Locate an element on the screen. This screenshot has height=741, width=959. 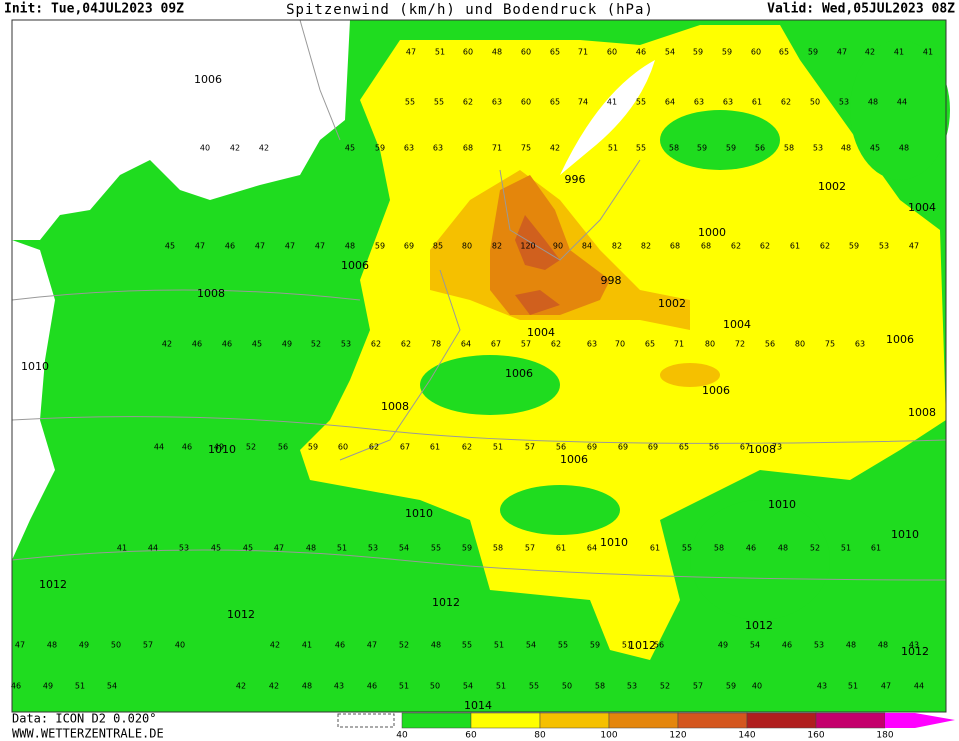
legend-arrow is located at coordinates (920, 720).